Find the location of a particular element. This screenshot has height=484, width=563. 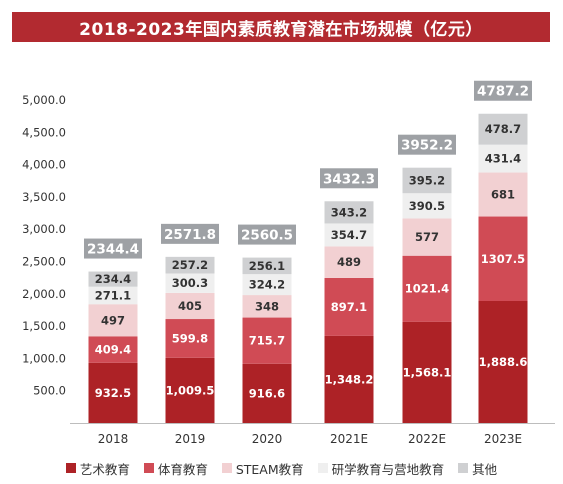

legend-label-other: 其他 is located at coordinates (485, 469).